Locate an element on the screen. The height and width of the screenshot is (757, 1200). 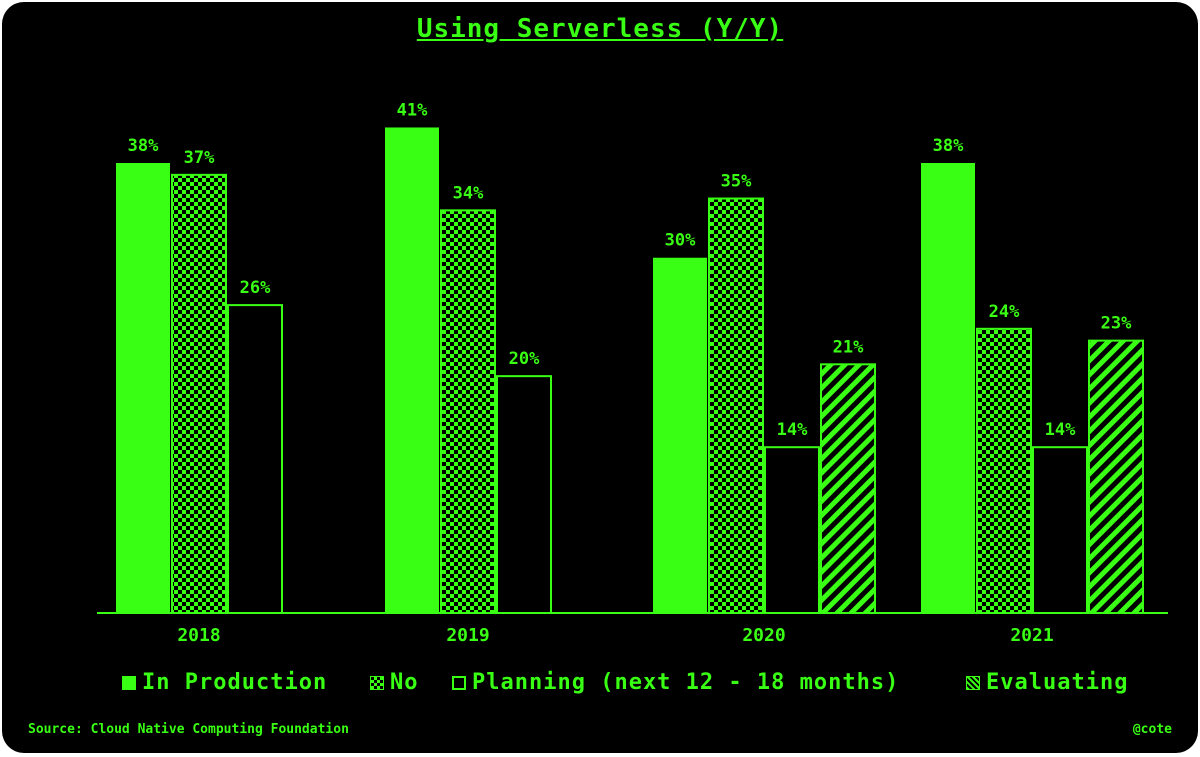
bar-in-production-2018 is located at coordinates (143, 388).